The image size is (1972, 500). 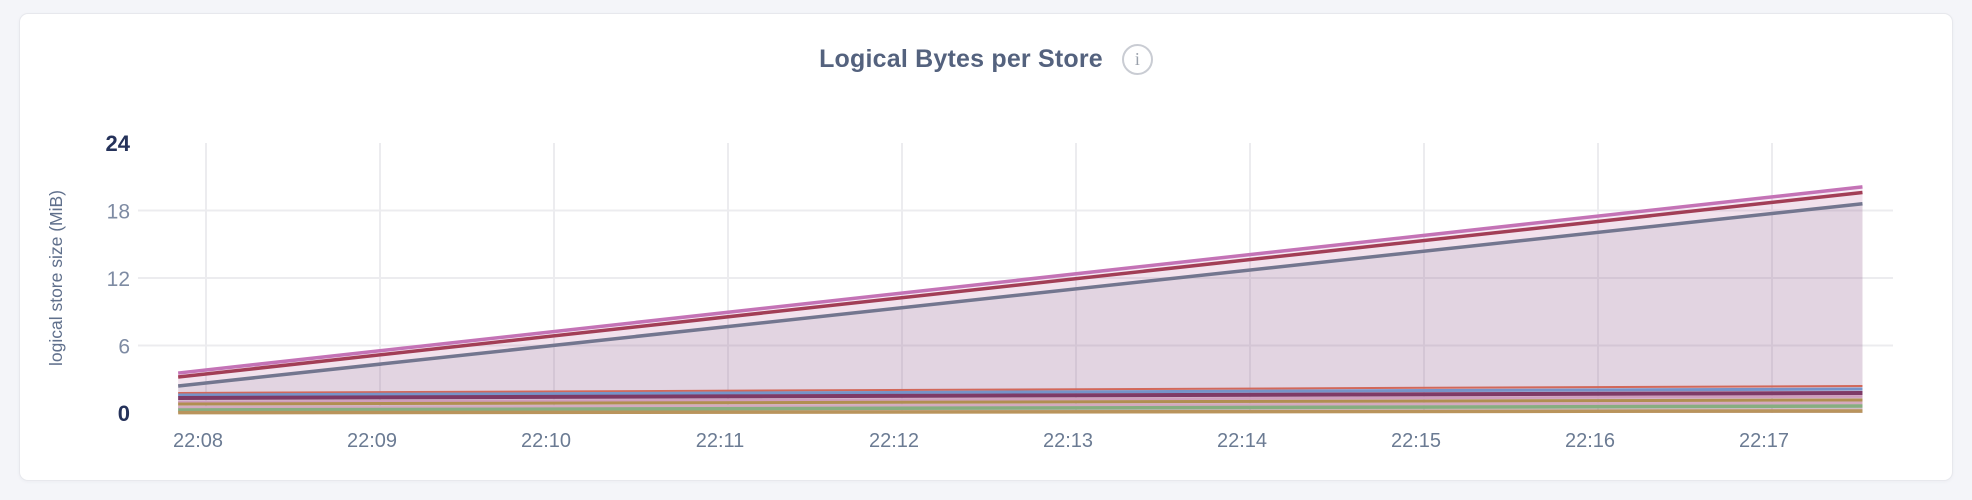 What do you see at coordinates (124, 347) in the screenshot?
I see `y-tick-label: 6` at bounding box center [124, 347].